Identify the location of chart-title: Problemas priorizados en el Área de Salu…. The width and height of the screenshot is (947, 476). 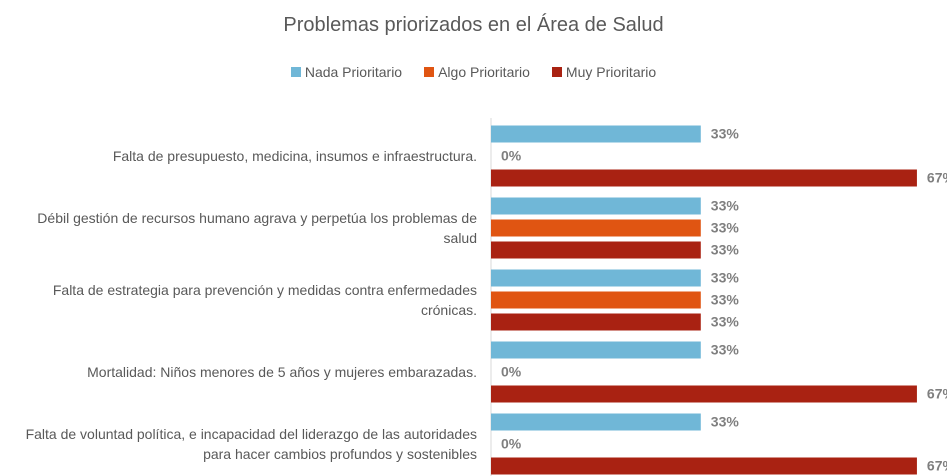
(473, 25).